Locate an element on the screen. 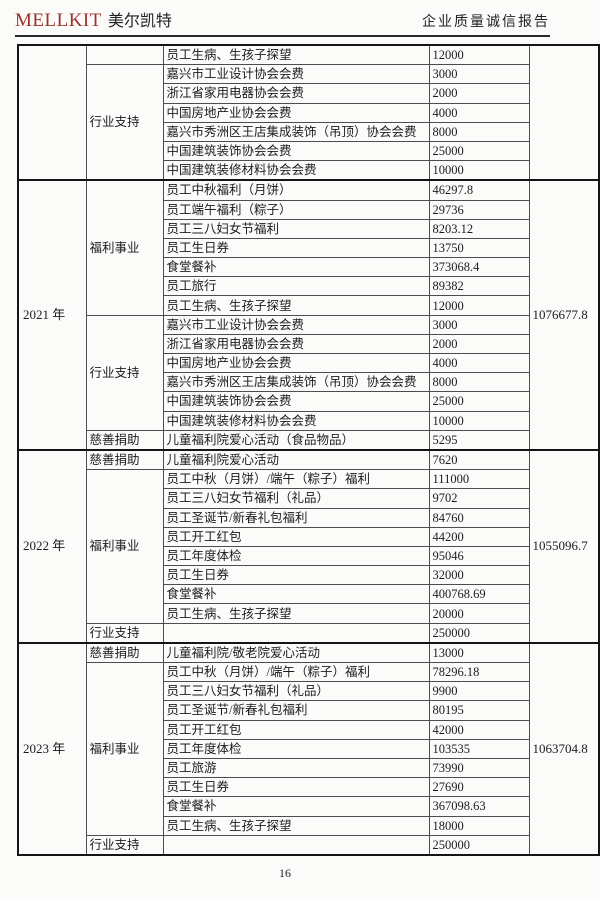 This screenshot has height=900, width=600. year-cell is located at coordinates (52, 112).